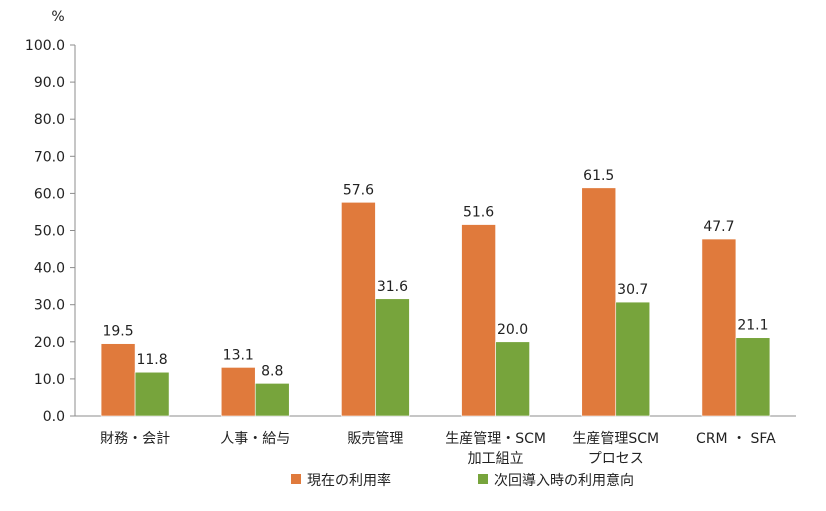 The image size is (826, 511). What do you see at coordinates (151, 360) in the screenshot?
I see `data-label: 11.8` at bounding box center [151, 360].